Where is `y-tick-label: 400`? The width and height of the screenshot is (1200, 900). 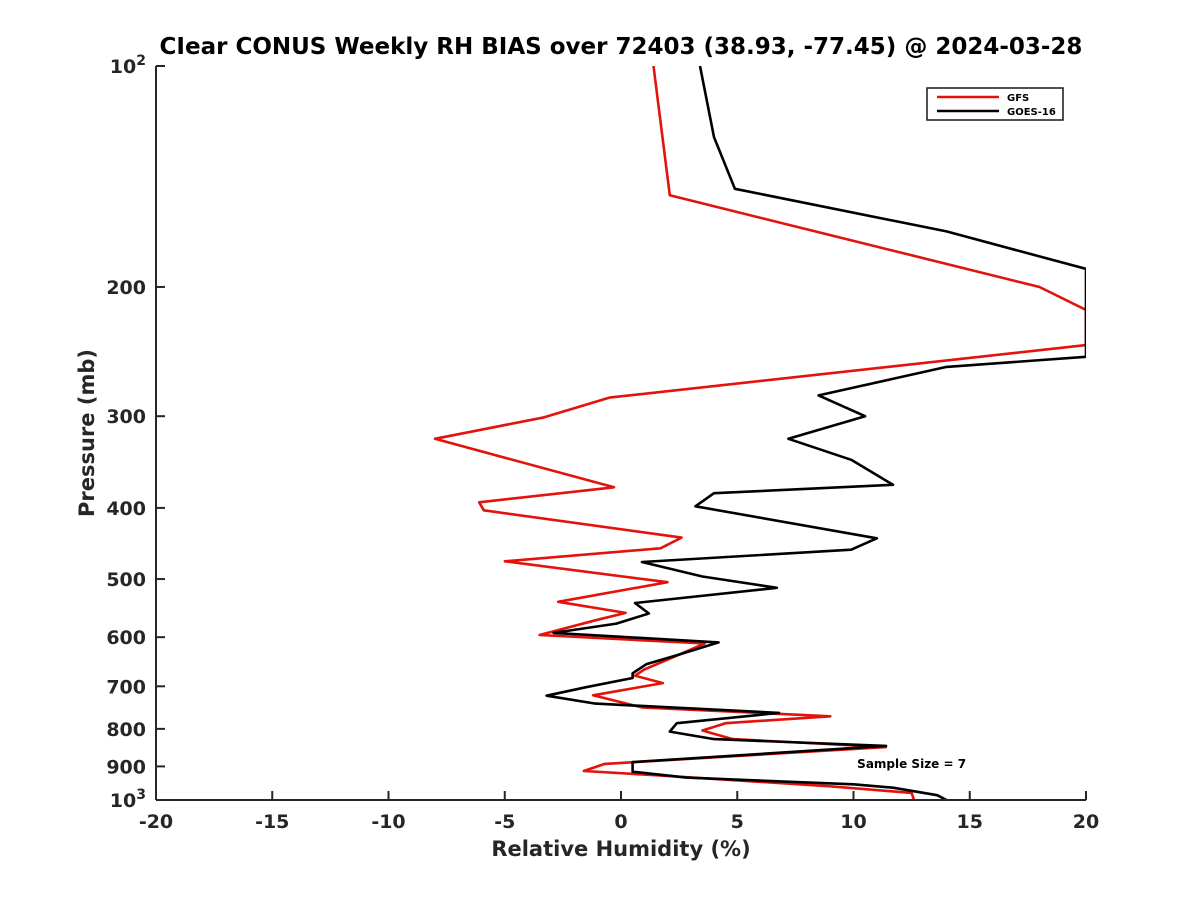
y-tick-label: 400 is located at coordinates (126, 509).